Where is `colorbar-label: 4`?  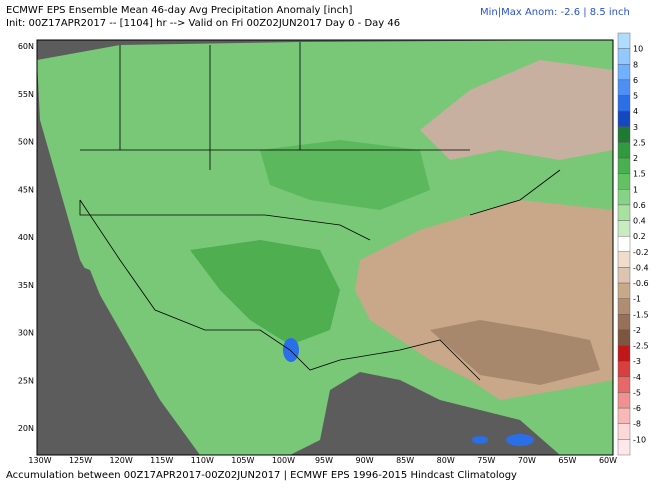 colorbar-label: 4 is located at coordinates (635, 111).